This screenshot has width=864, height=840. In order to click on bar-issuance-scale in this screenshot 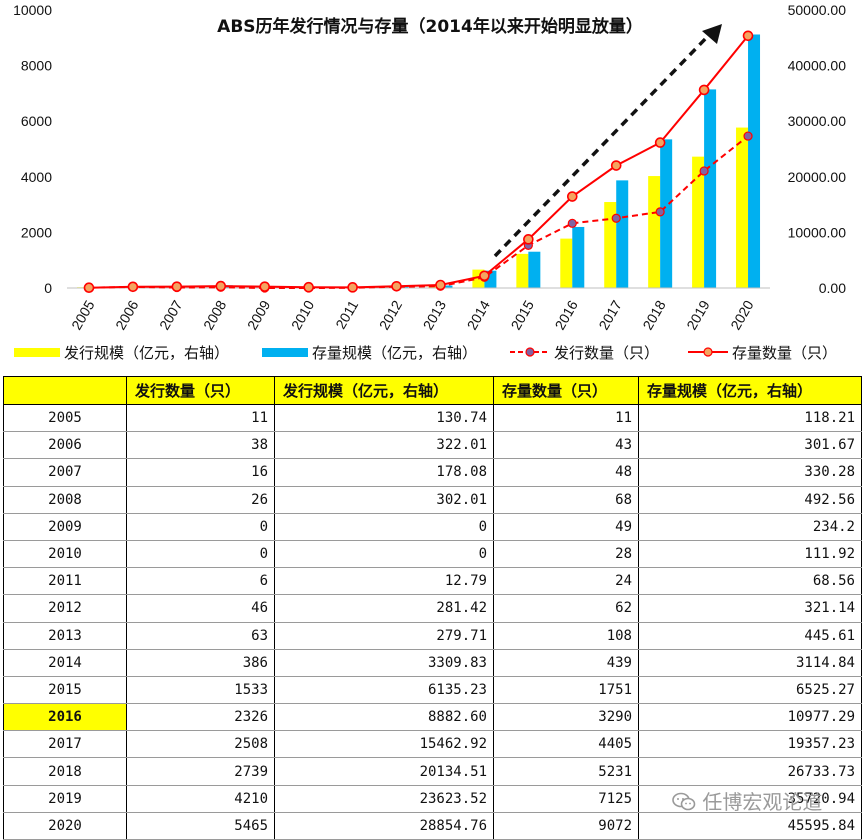, I will do `click(654, 232)`.